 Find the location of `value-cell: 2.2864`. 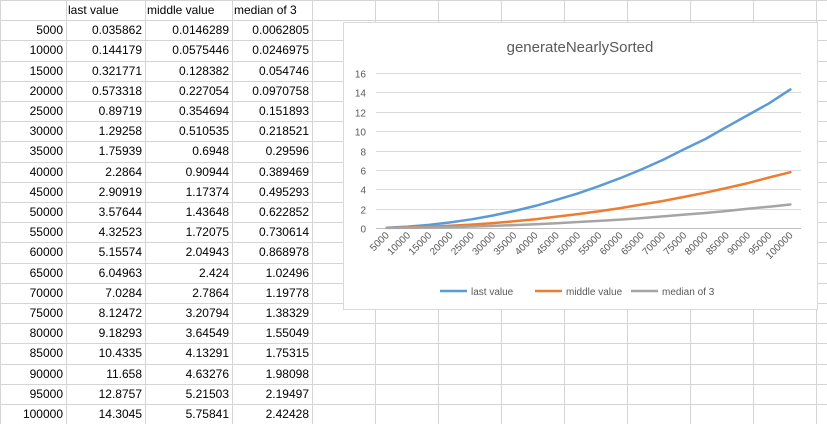

value-cell: 2.2864 is located at coordinates (123, 172).